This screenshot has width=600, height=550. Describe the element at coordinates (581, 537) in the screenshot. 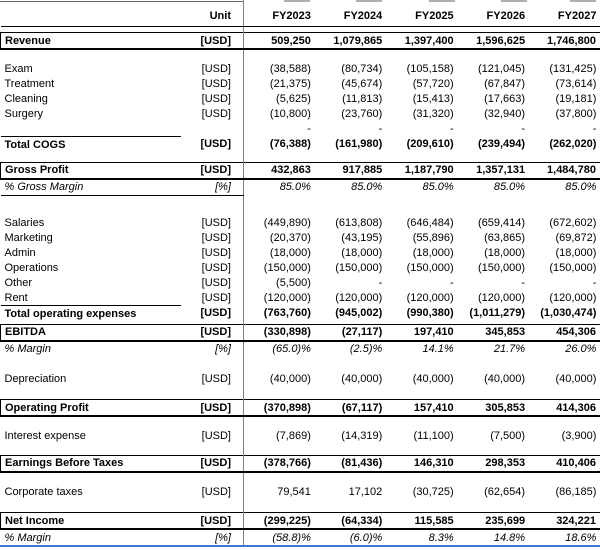

I see `value-cell: 18.6%` at that location.